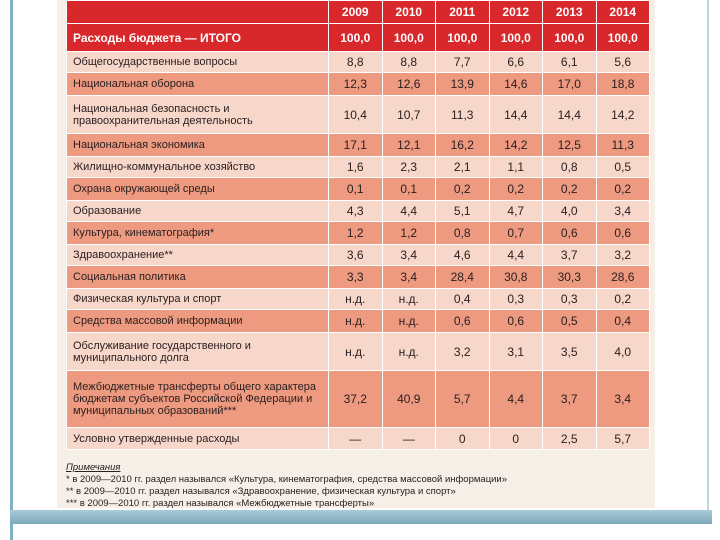 Image resolution: width=720 pixels, height=540 pixels. I want to click on value-cell: 12,5, so click(569, 145).